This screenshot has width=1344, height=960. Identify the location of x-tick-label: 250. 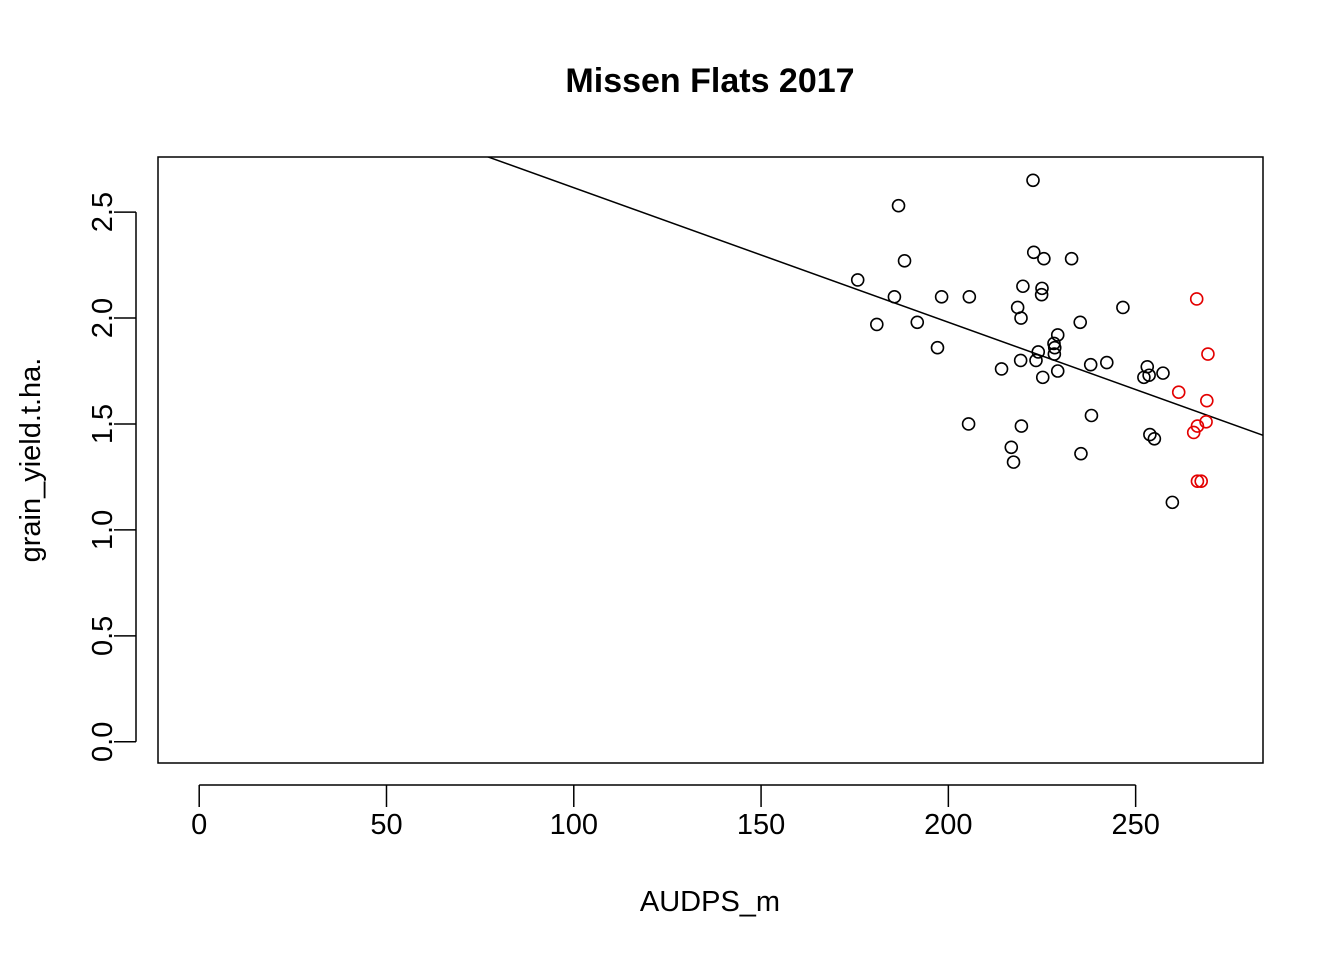
(1135, 825).